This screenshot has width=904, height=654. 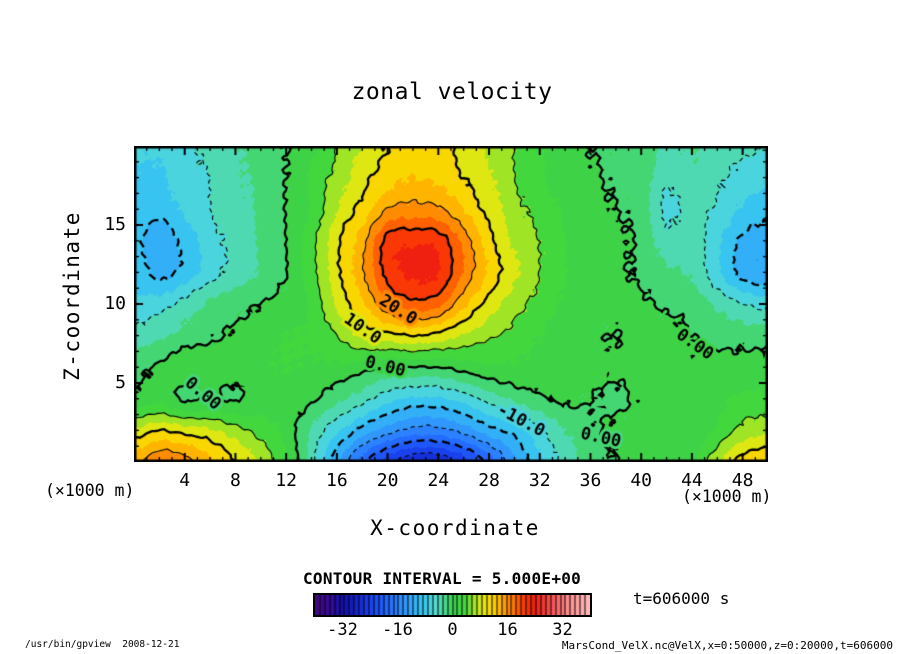 I want to click on colorbar-tick-label: 0, so click(x=452, y=630).